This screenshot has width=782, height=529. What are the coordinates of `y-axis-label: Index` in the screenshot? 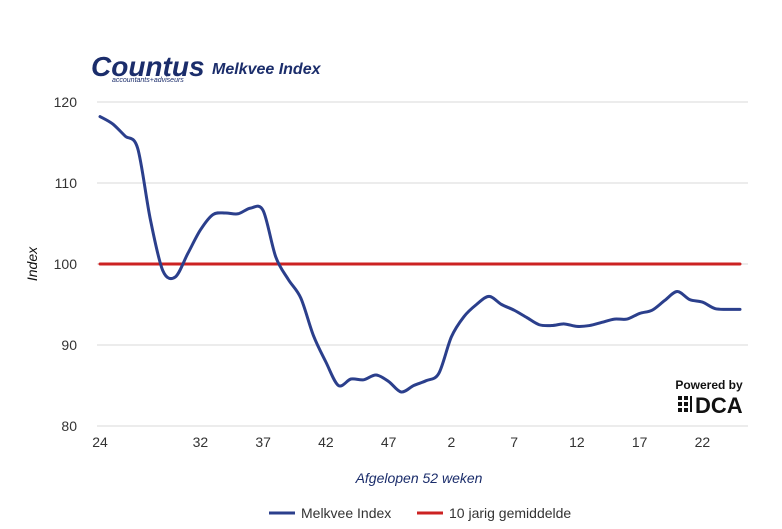 It's located at (32, 263).